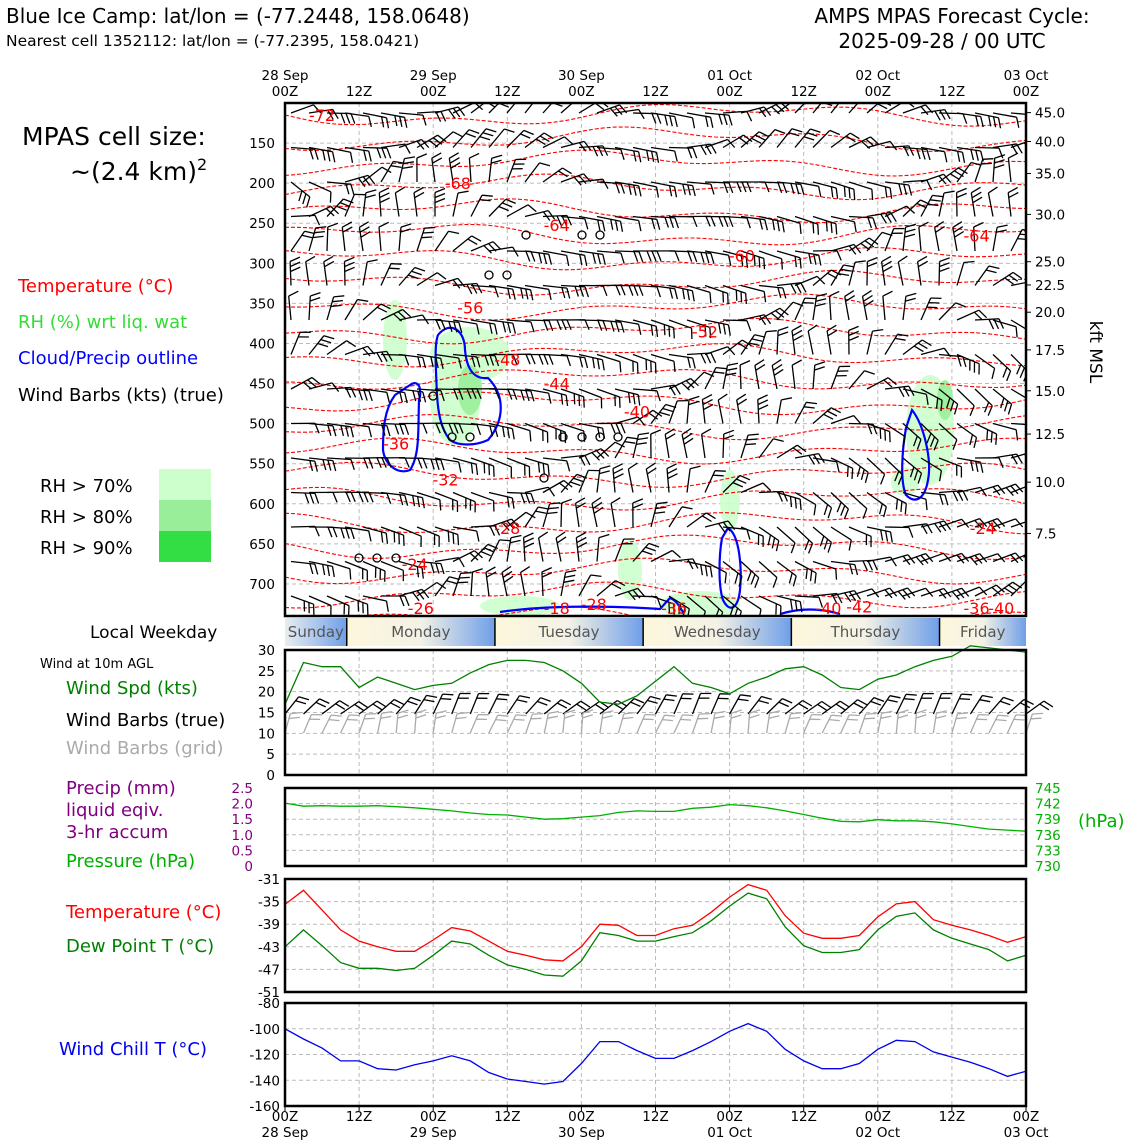  What do you see at coordinates (420, 632) in the screenshot?
I see `weekday-name: Monday` at bounding box center [420, 632].